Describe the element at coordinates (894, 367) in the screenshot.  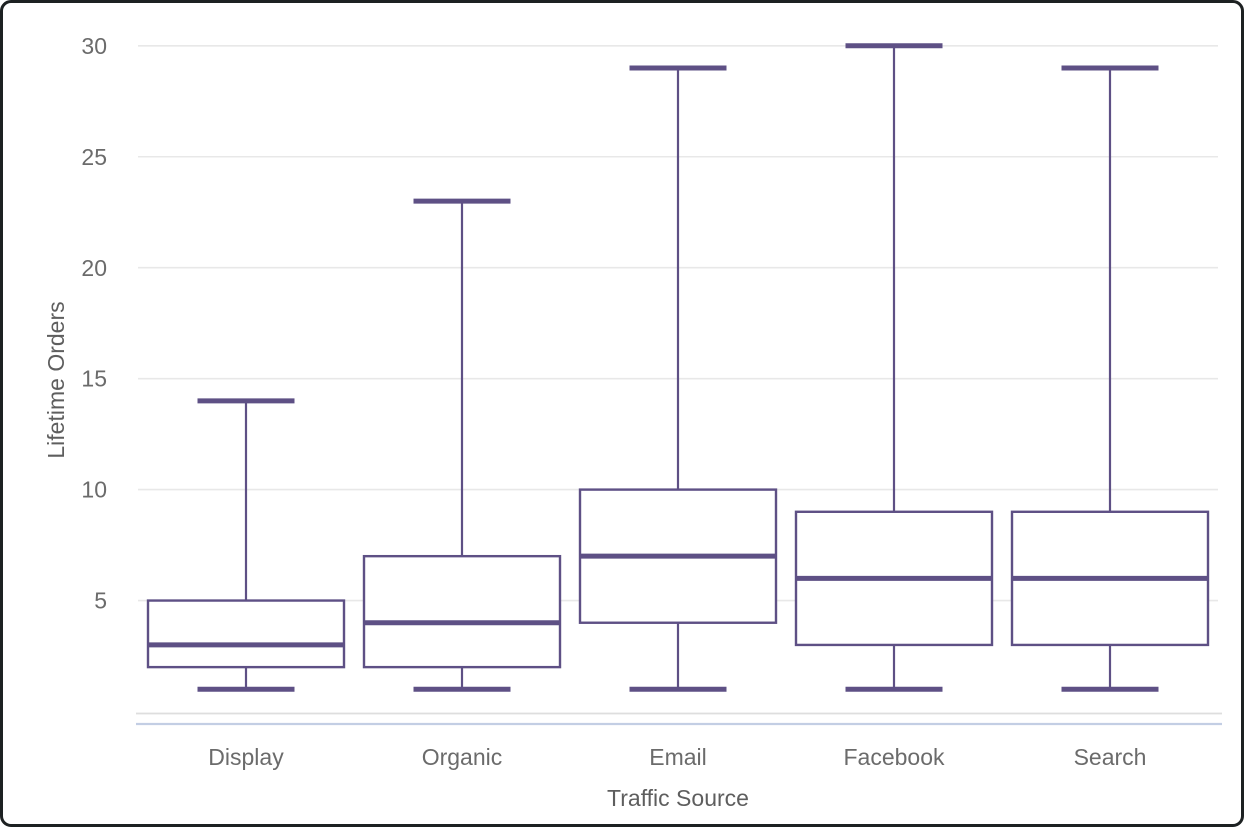
I see `box-facebook` at that location.